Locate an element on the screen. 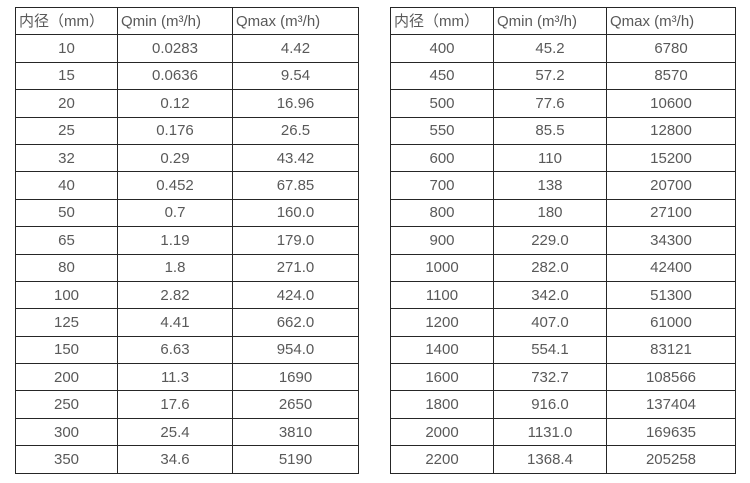 The width and height of the screenshot is (750, 483). table-cell: 5190 is located at coordinates (295, 459).